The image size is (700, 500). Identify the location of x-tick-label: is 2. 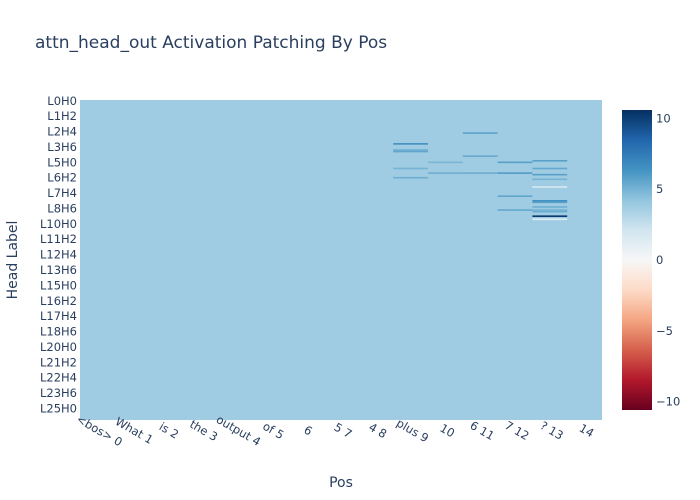
(169, 430).